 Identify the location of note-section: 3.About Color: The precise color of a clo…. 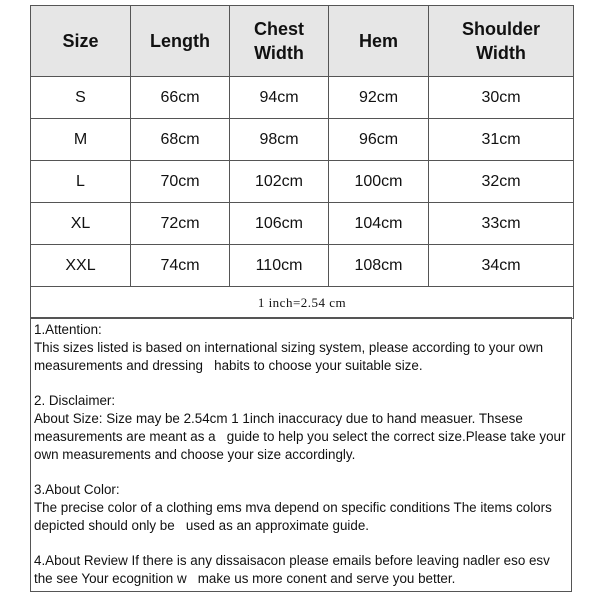
(302, 507).